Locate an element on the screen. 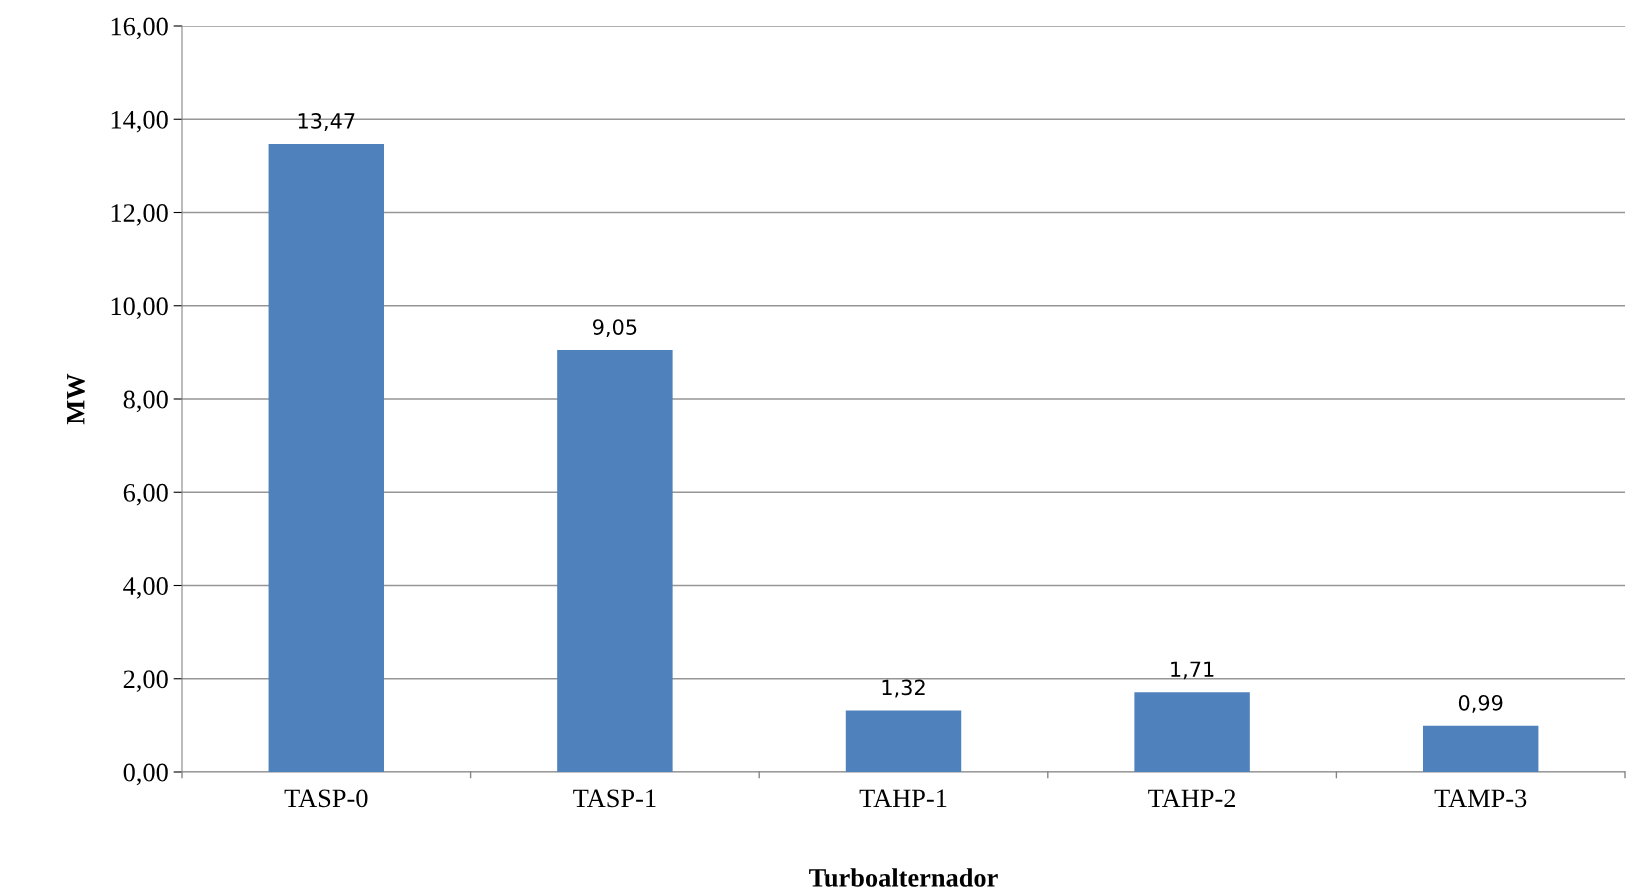 The image size is (1629, 891). y-tick-label: 16,00 is located at coordinates (139, 28).